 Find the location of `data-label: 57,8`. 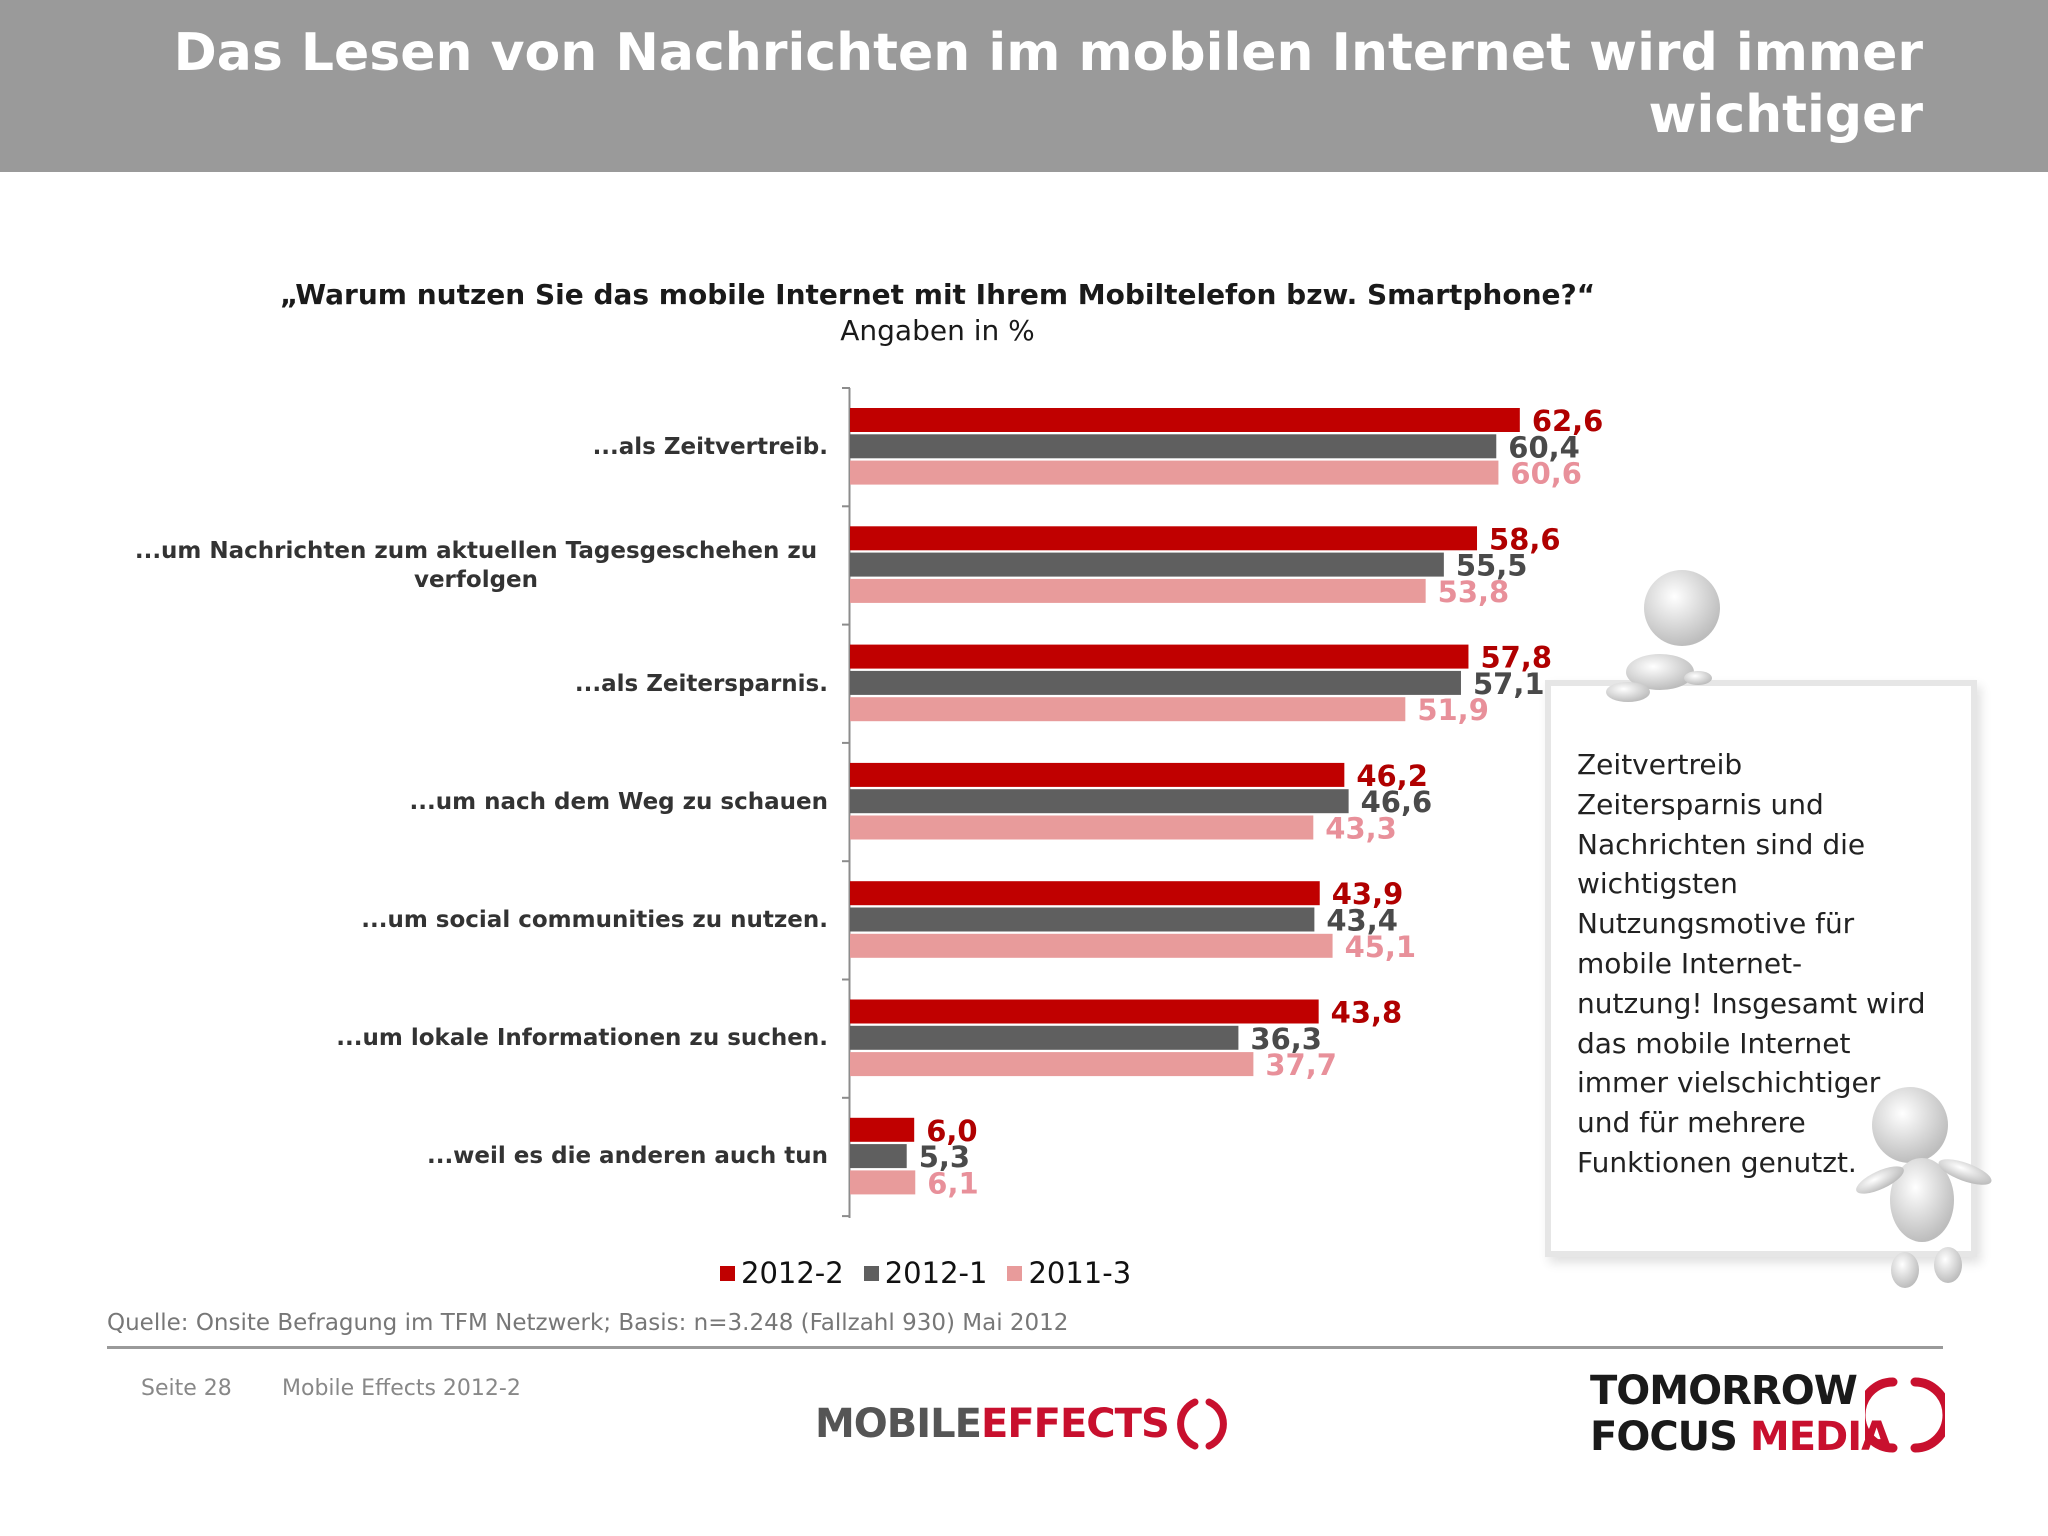

data-label: 57,8 is located at coordinates (1516, 658).